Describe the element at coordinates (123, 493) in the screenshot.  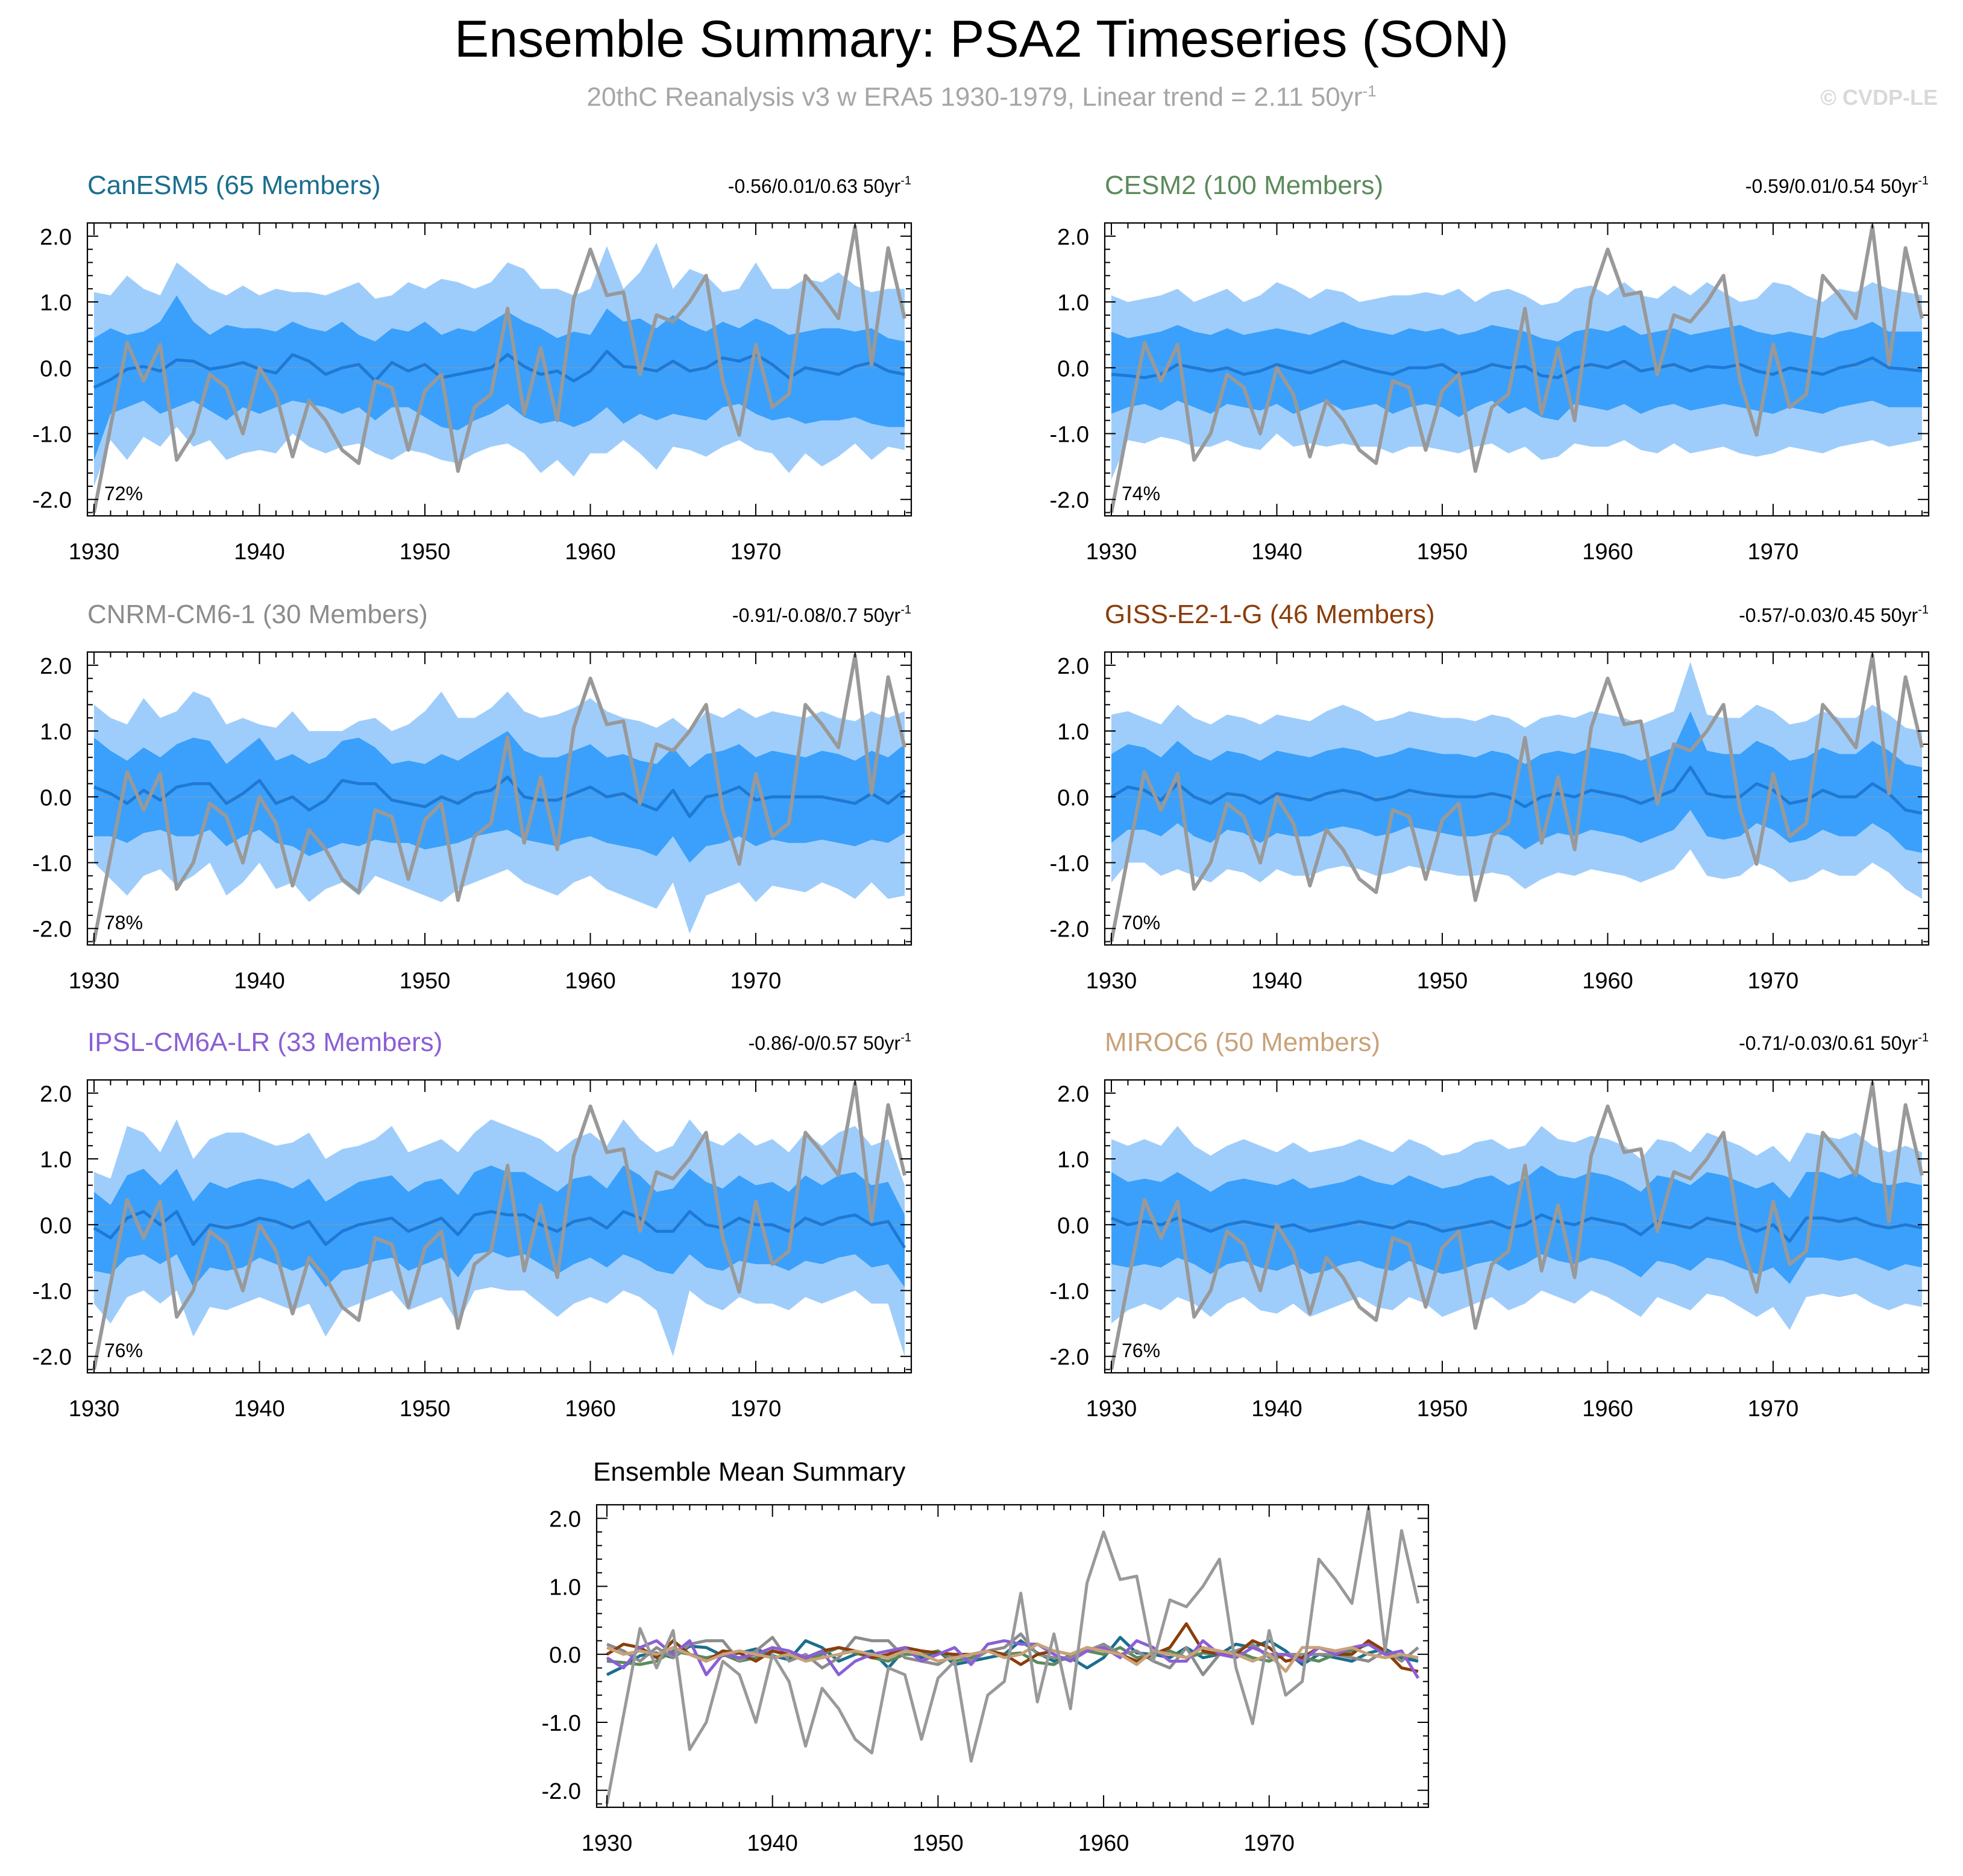
I see `panel-canesm5-percent-label: 72%` at that location.